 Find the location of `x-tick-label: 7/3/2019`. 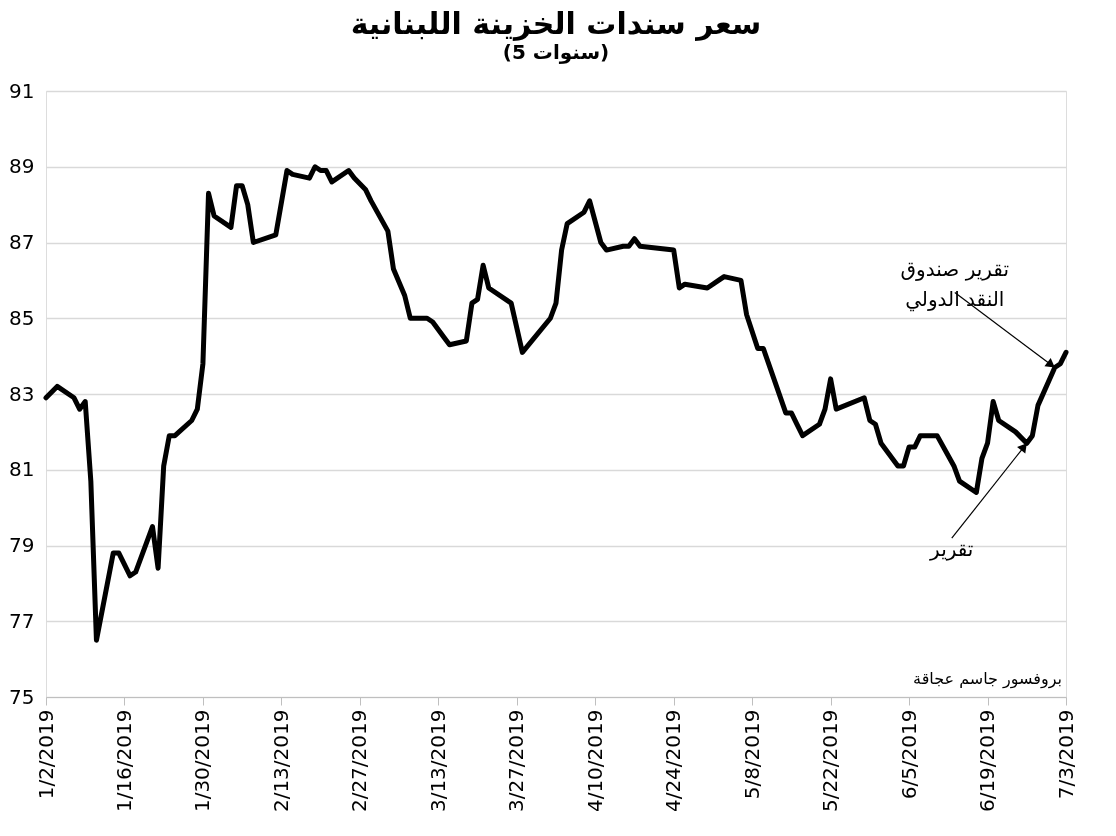

x-tick-label: 7/3/2019 is located at coordinates (1065, 754).